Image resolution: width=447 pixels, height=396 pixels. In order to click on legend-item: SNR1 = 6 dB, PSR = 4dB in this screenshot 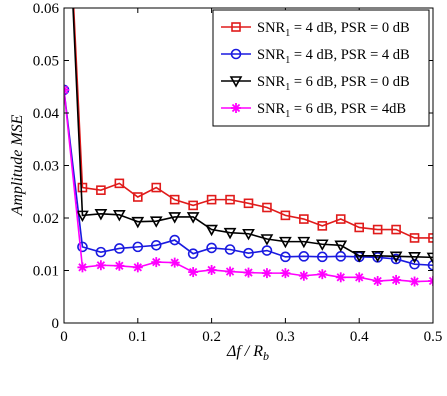, I will do `click(313, 110)`.